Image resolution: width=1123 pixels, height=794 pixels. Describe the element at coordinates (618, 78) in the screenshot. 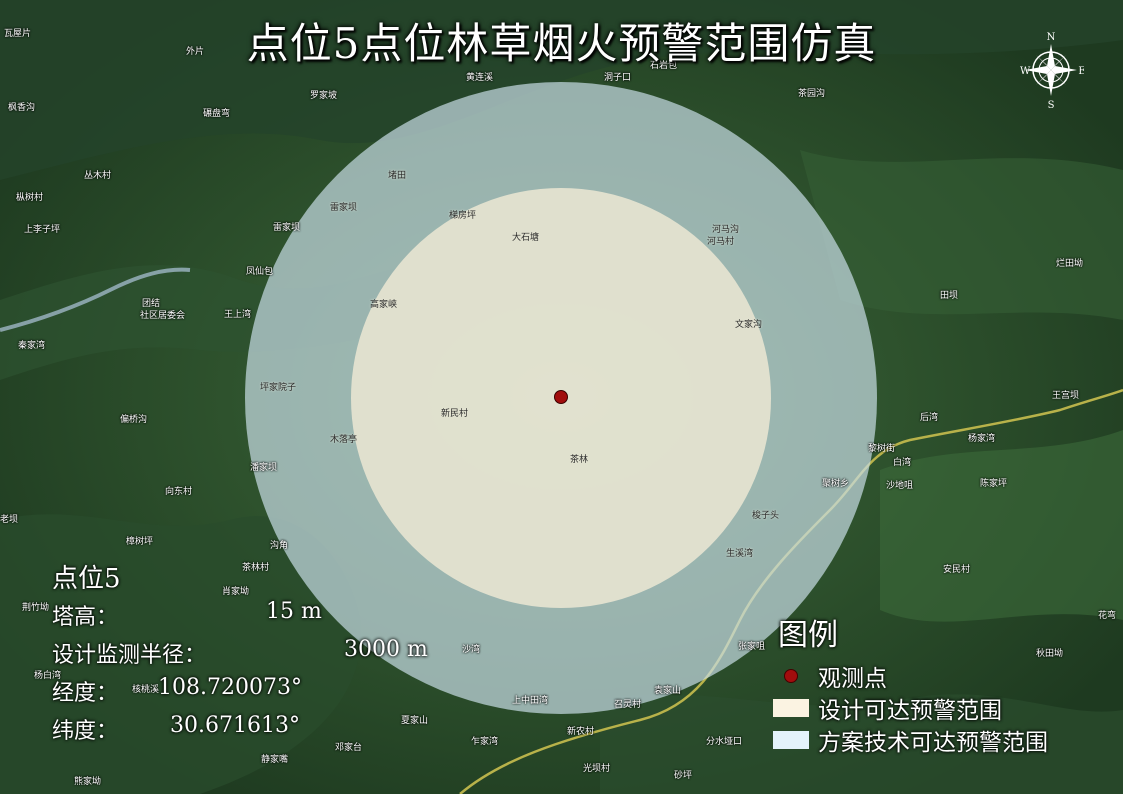

I see `place-label: 洞子口` at that location.